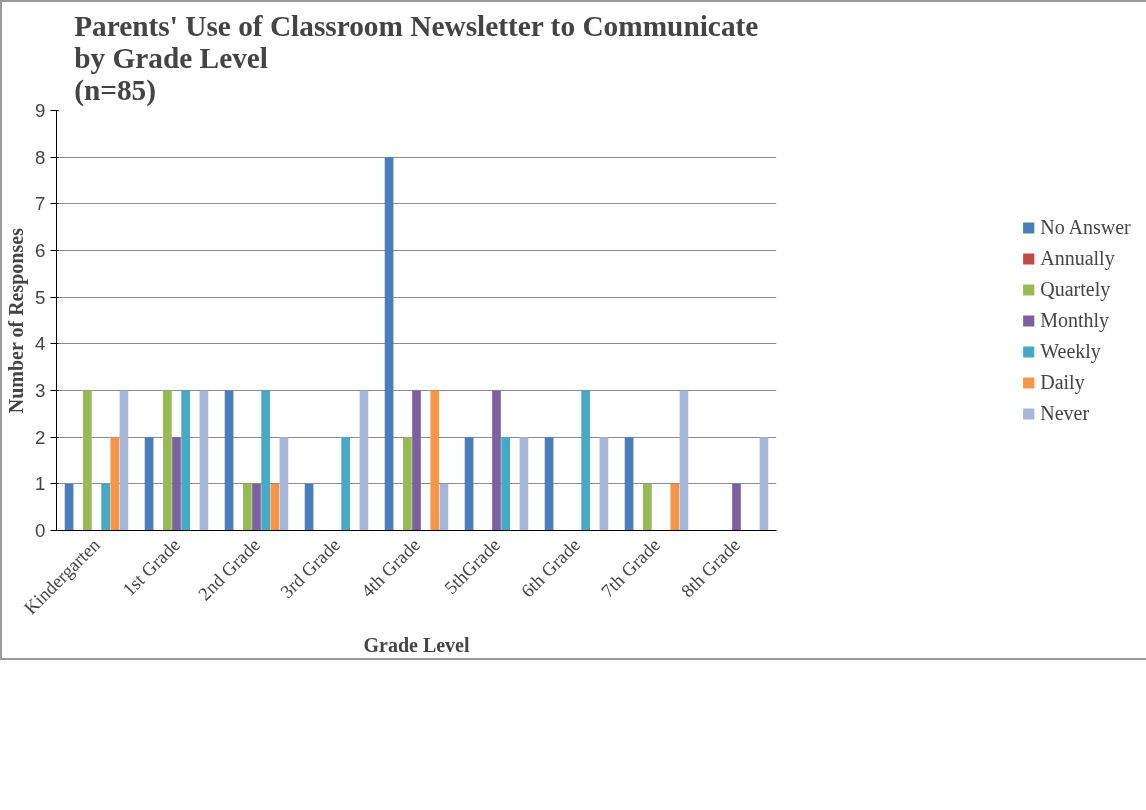 The height and width of the screenshot is (810, 1146). What do you see at coordinates (416, 644) in the screenshot?
I see `x-axis-title: Grade Level` at bounding box center [416, 644].